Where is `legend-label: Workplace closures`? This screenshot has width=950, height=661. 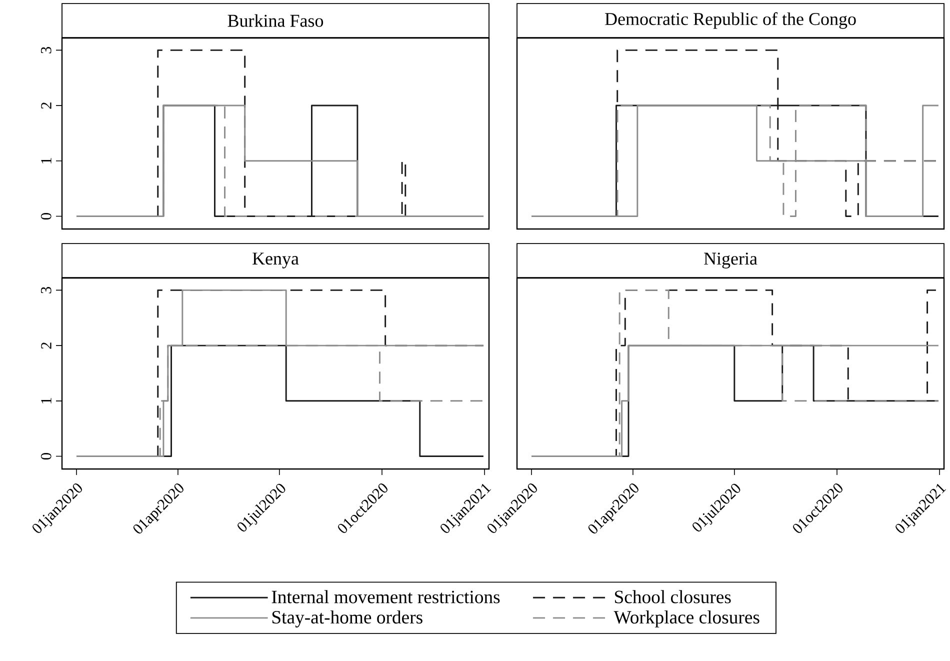
legend-label: Workplace closures is located at coordinates (687, 619).